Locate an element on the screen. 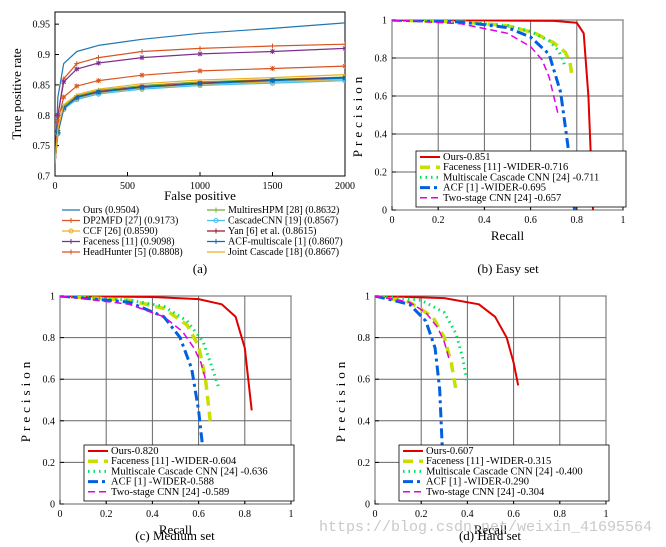  y-axis-label: True positive rate is located at coordinates (16, 93).